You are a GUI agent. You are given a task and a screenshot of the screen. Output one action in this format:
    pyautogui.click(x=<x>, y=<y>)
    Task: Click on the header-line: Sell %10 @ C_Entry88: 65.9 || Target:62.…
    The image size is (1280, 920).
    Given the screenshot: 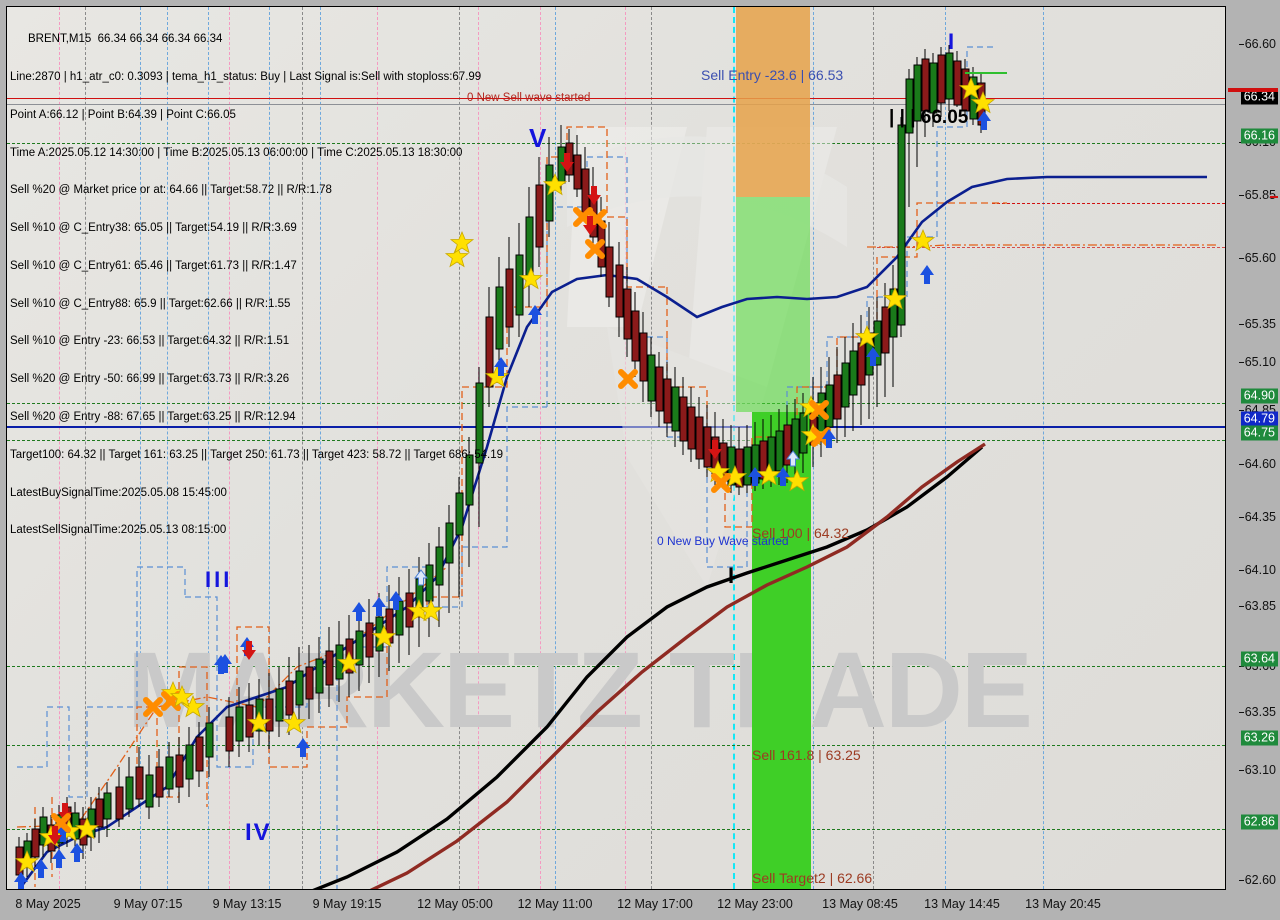 What is the action you would take?
    pyautogui.click(x=150, y=303)
    